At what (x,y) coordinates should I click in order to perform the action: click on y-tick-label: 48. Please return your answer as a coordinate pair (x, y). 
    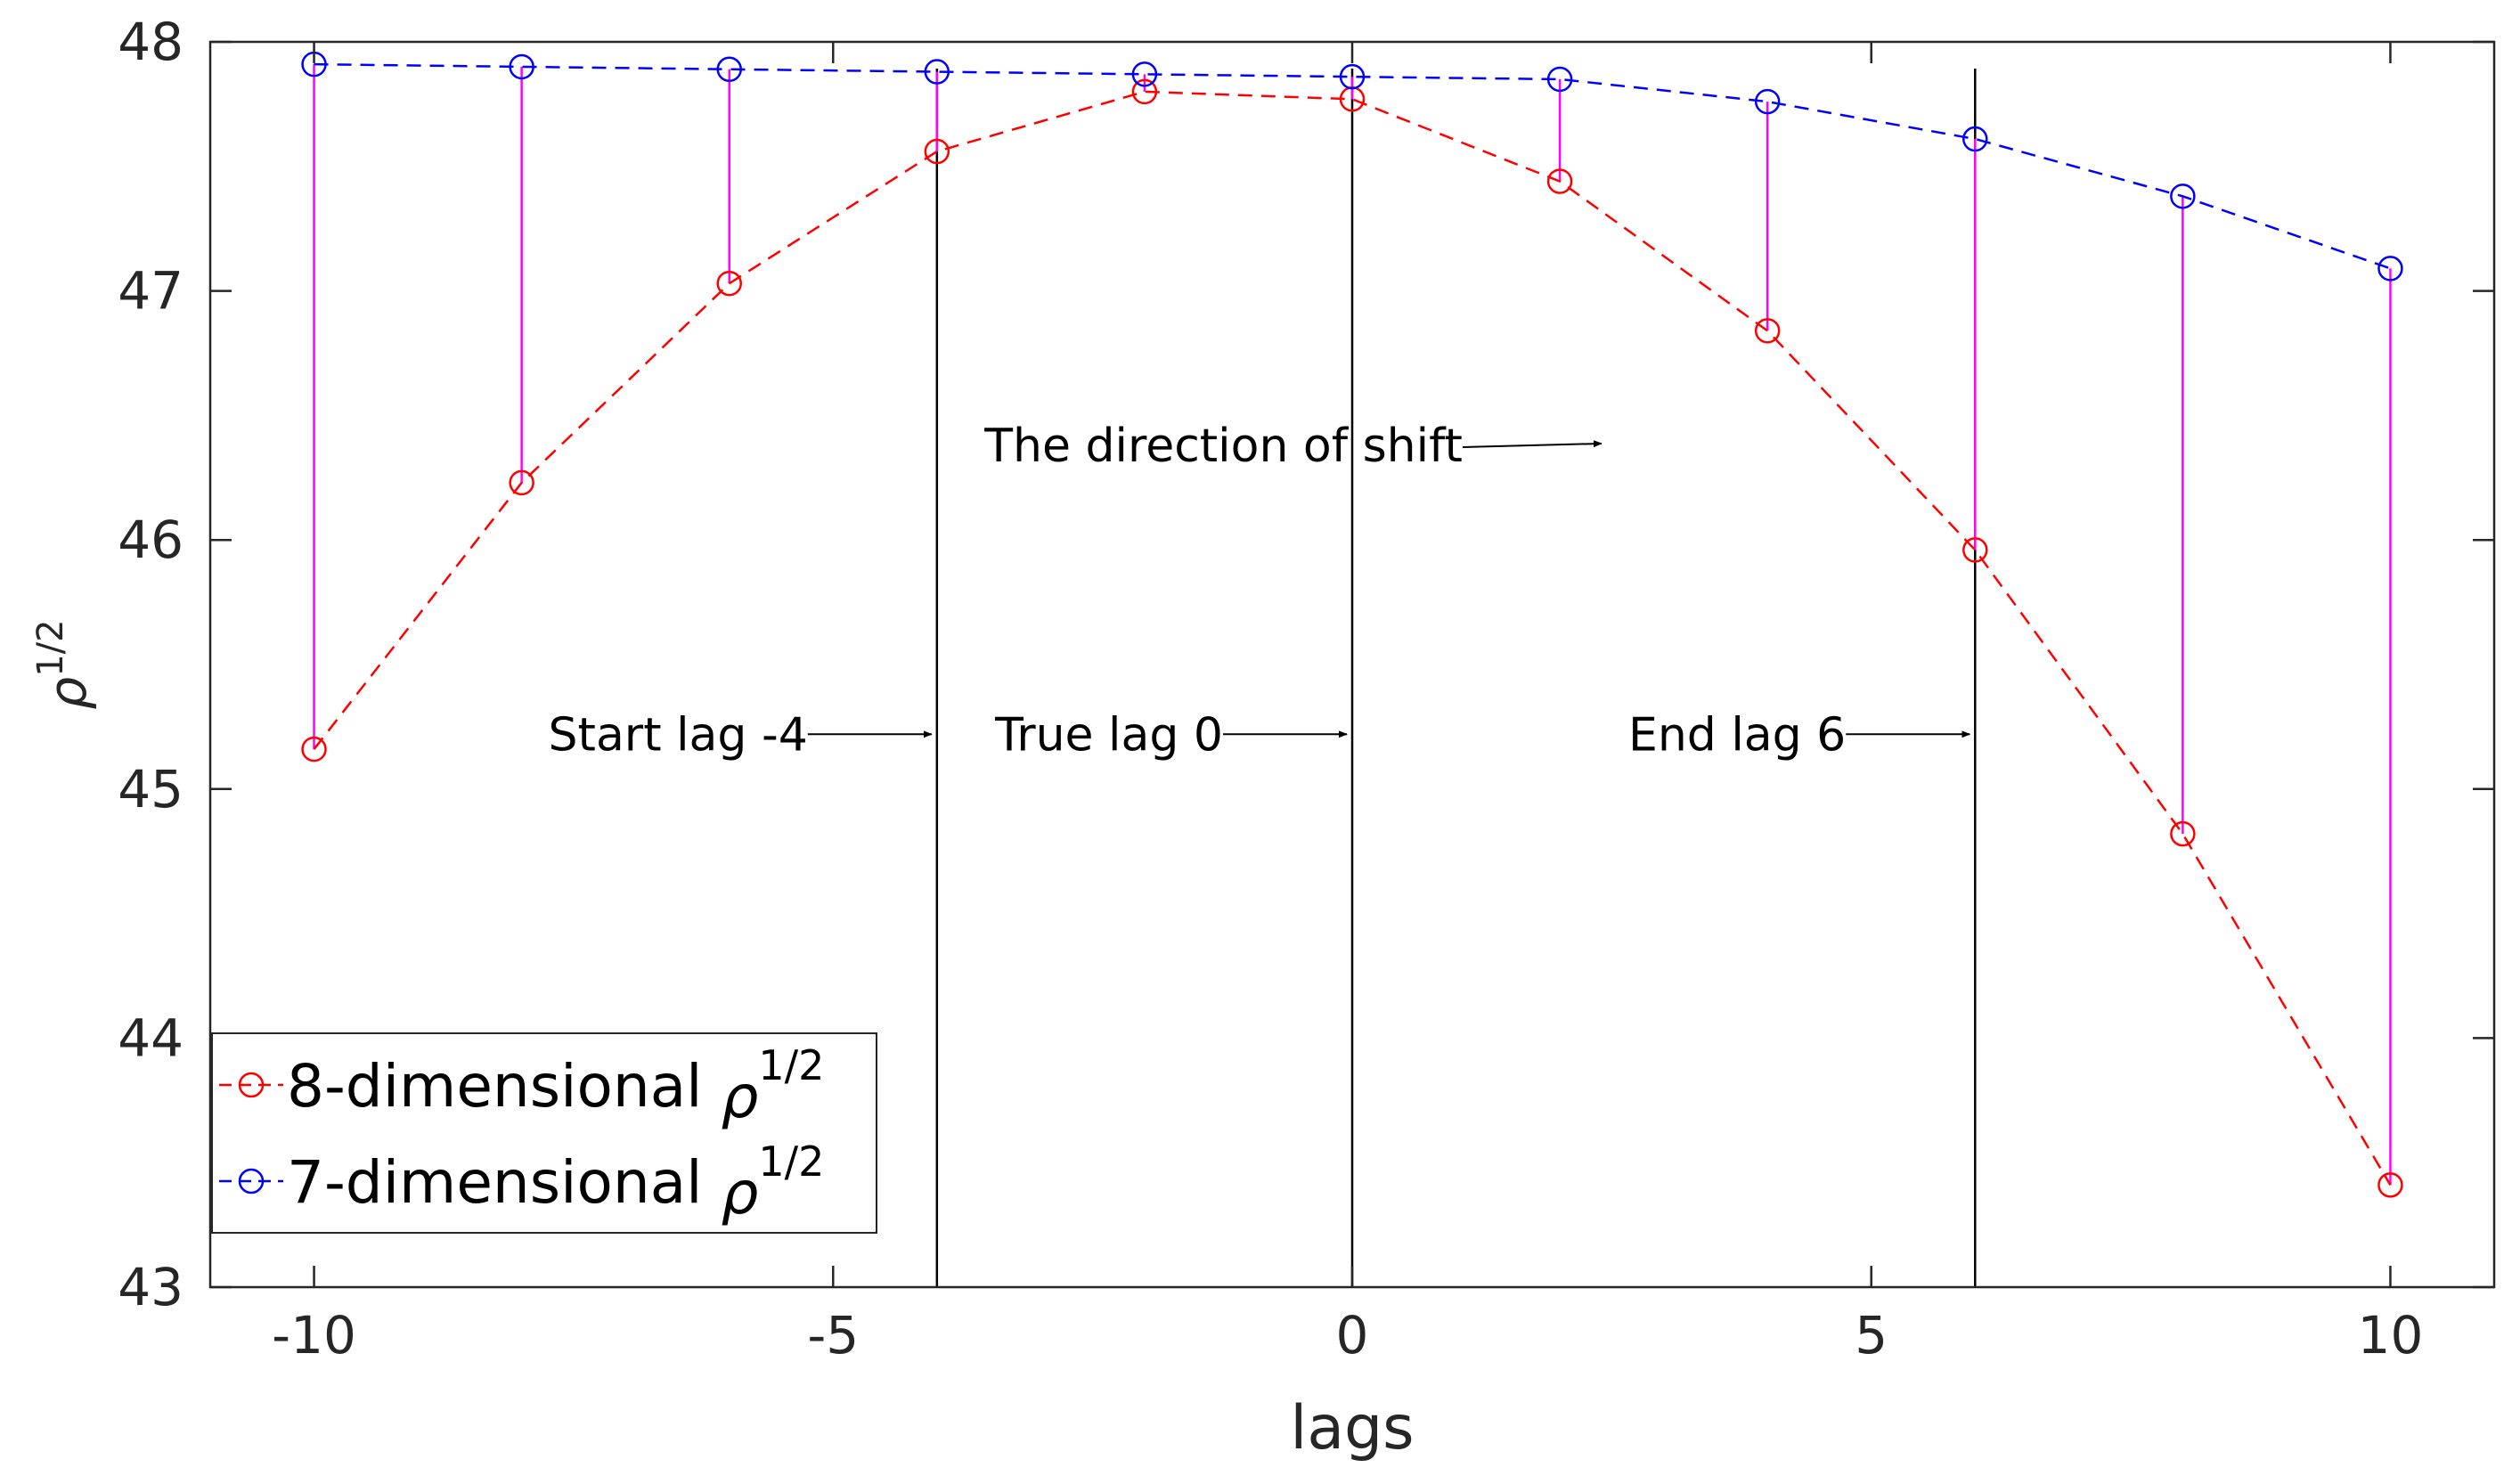
    Looking at the image, I should click on (151, 42).